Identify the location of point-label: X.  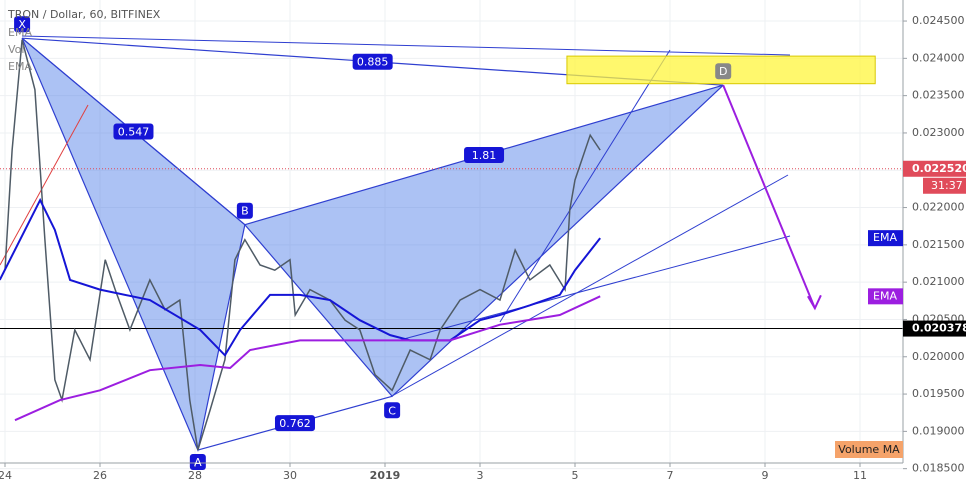
(22, 24).